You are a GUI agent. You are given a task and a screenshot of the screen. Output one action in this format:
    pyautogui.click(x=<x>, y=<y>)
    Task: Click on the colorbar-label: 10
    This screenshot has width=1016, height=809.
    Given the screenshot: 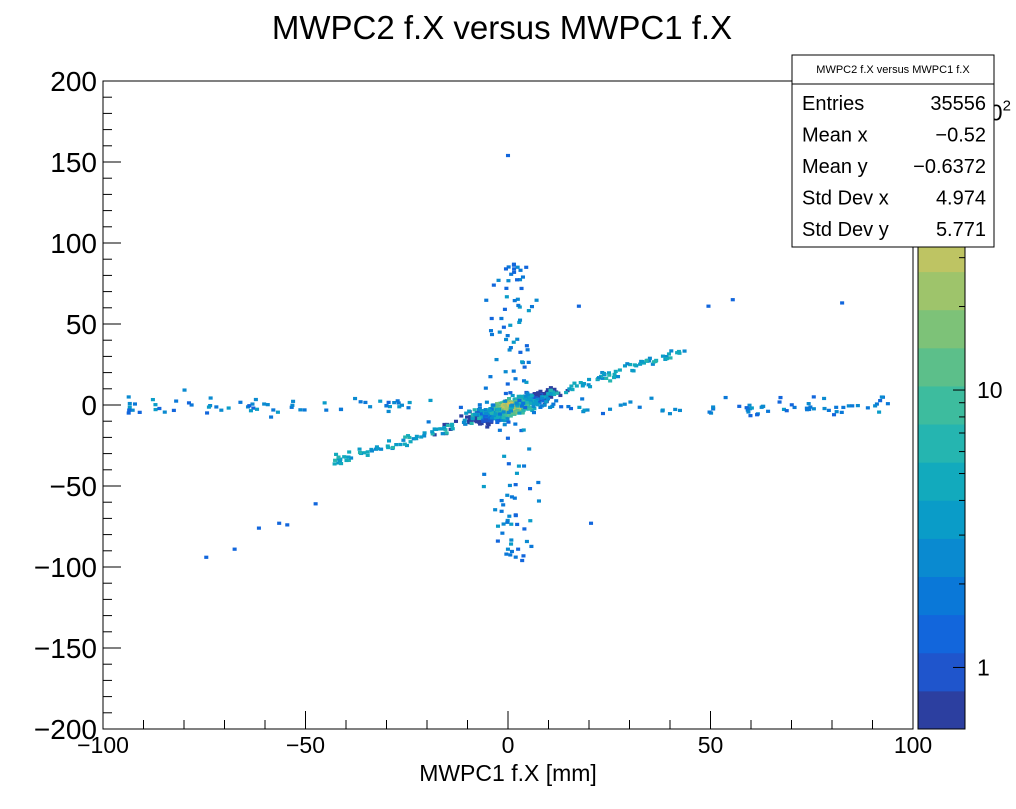 What is the action you would take?
    pyautogui.click(x=990, y=390)
    